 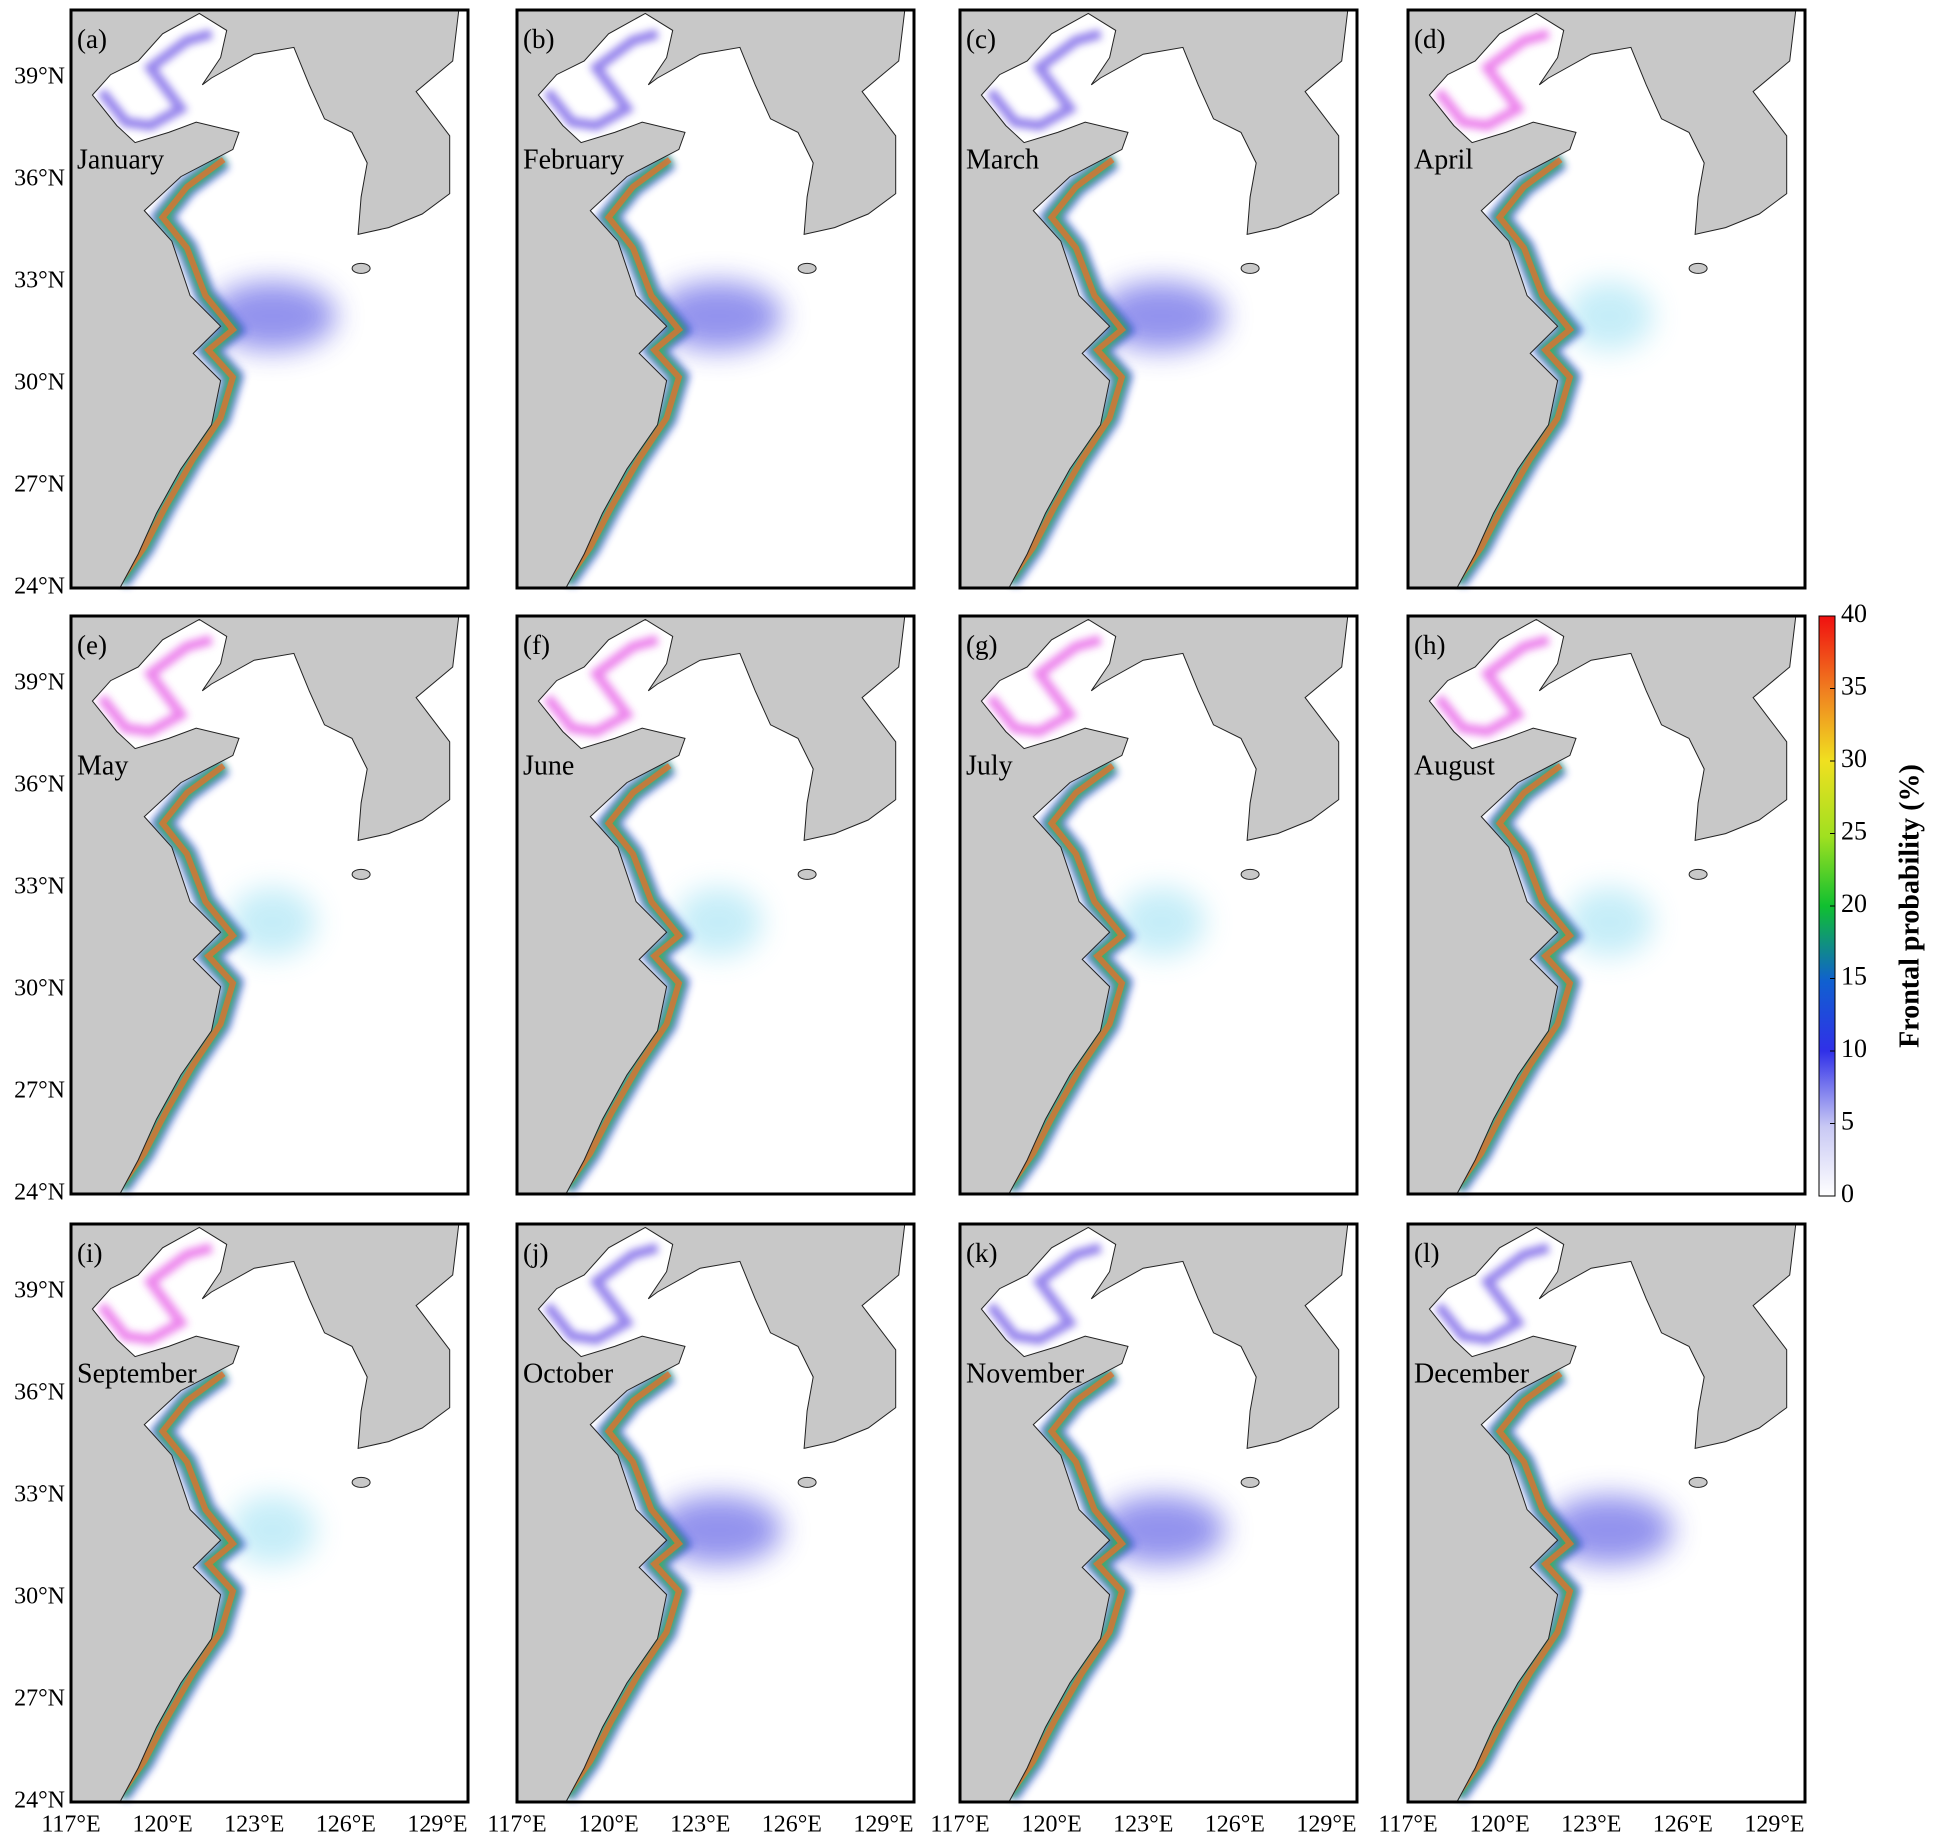 I want to click on month-label: November, so click(x=1025, y=1373).